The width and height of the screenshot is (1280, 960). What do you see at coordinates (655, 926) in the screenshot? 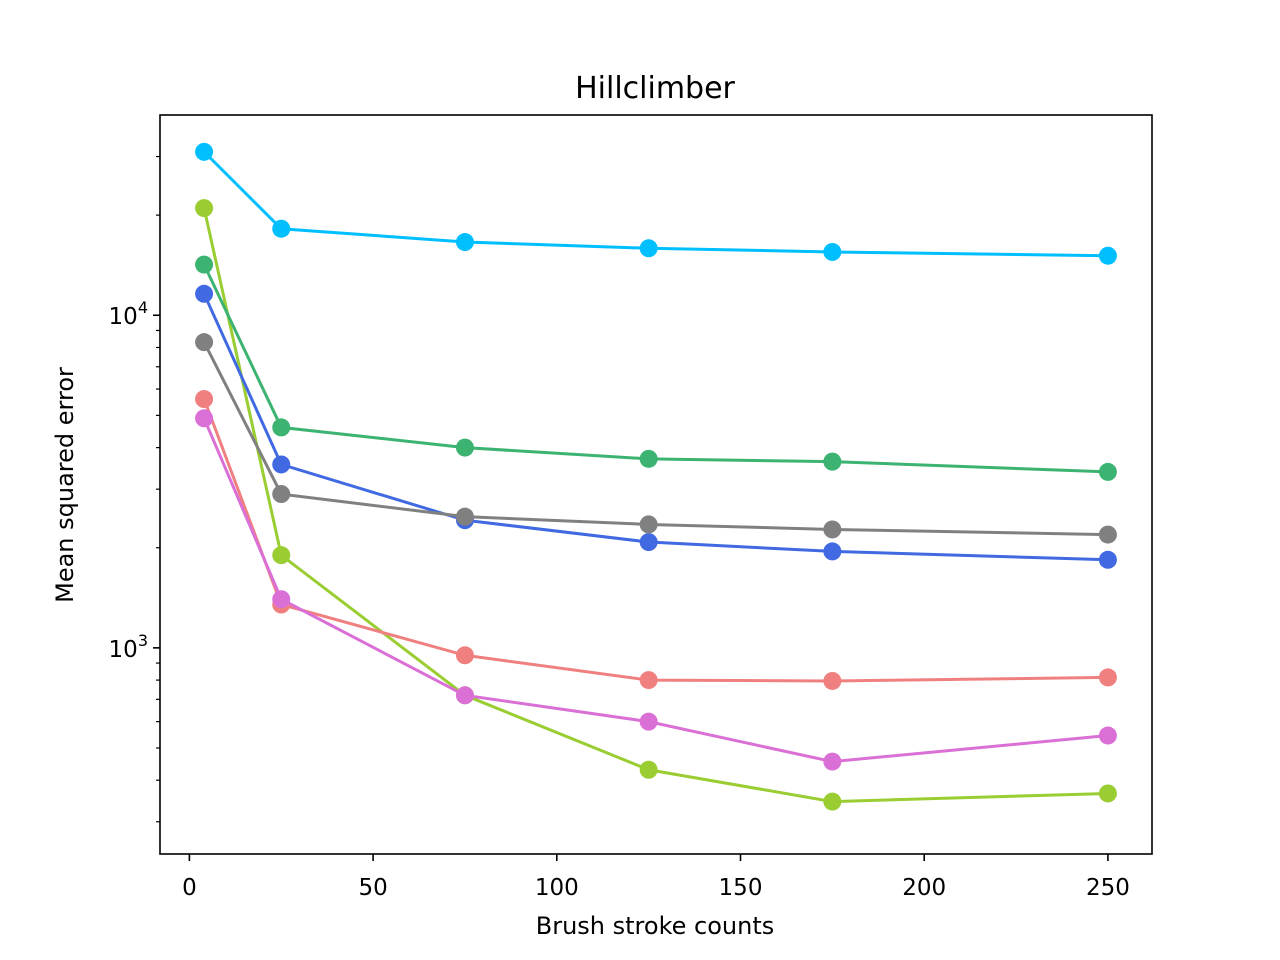
I see `x-axis-label: Brush stroke counts` at bounding box center [655, 926].